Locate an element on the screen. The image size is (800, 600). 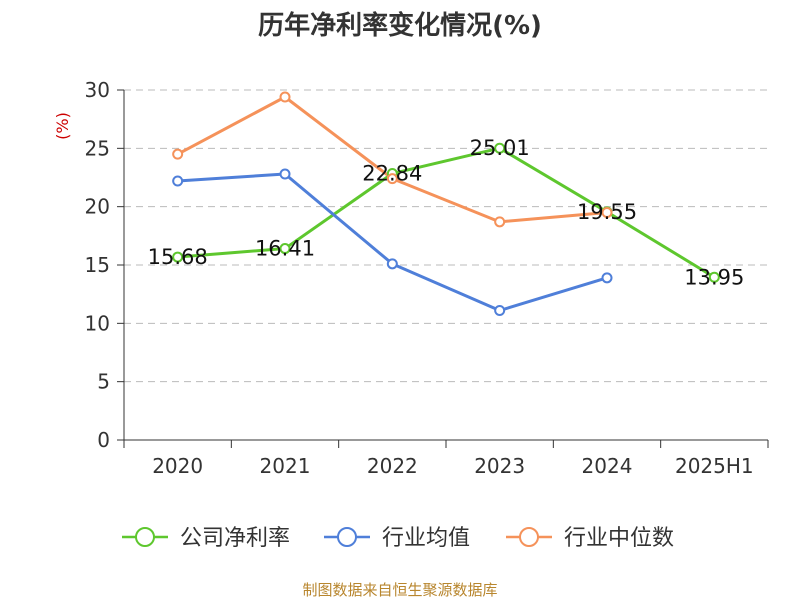
data-label: 22.84 is located at coordinates (392, 174).